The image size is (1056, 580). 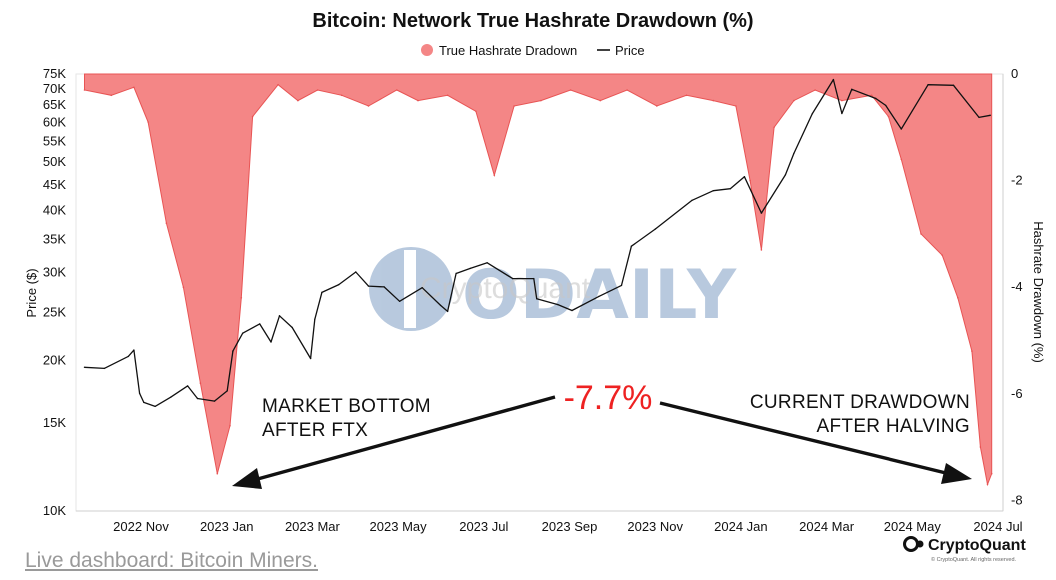 What do you see at coordinates (54, 422) in the screenshot?
I see `left-tick-label: 15K` at bounding box center [54, 422].